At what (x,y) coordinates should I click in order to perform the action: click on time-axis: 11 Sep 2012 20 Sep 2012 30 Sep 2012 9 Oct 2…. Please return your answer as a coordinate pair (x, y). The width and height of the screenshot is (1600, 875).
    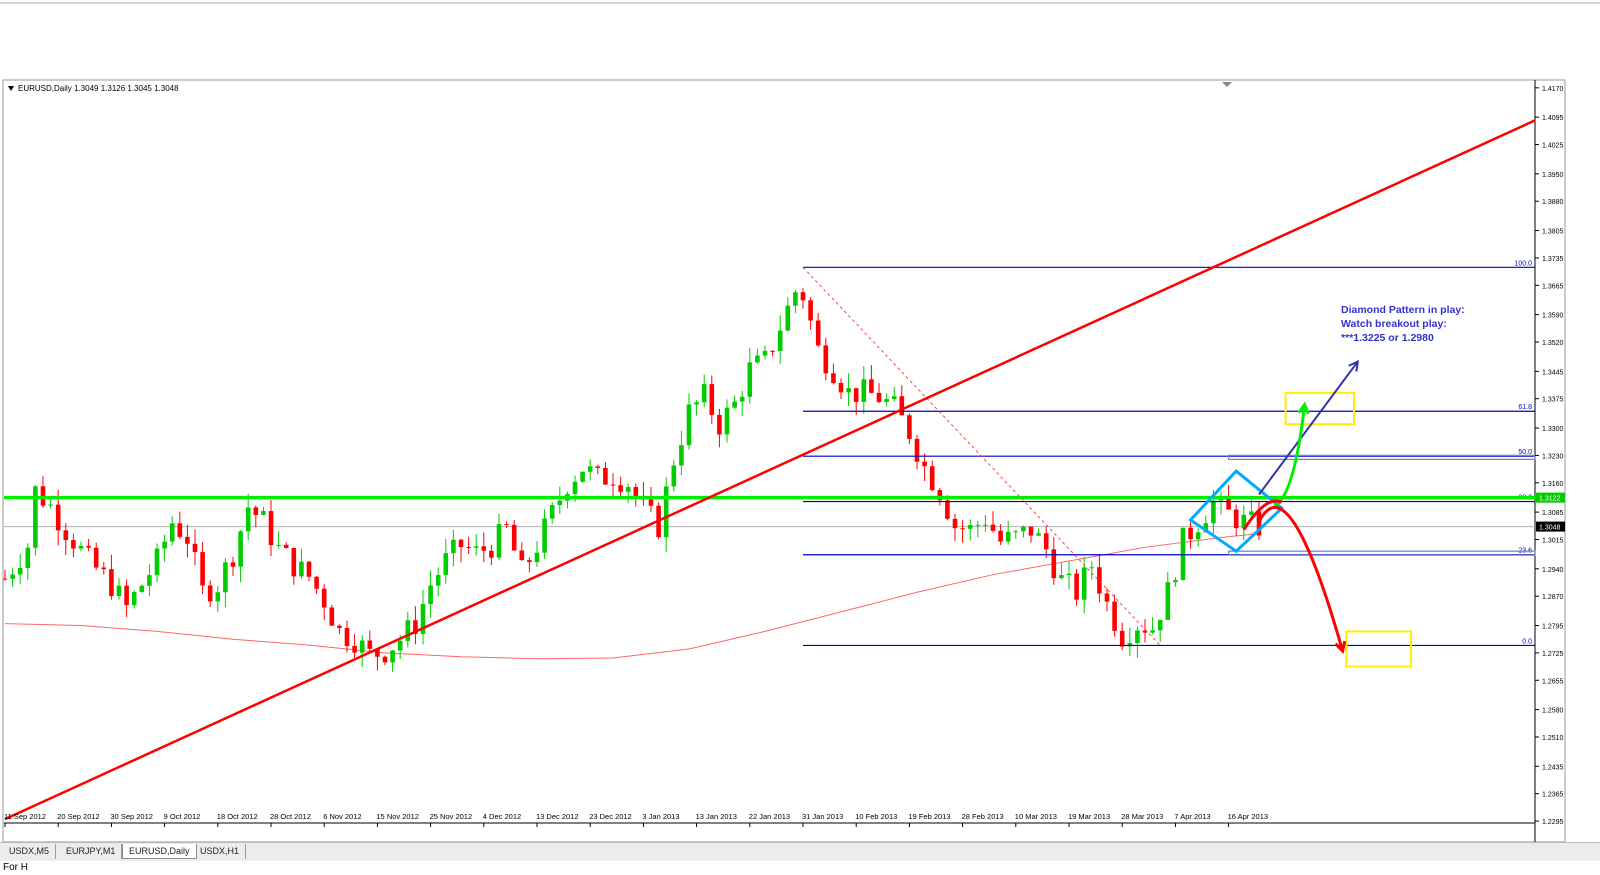
    Looking at the image, I should click on (636, 819).